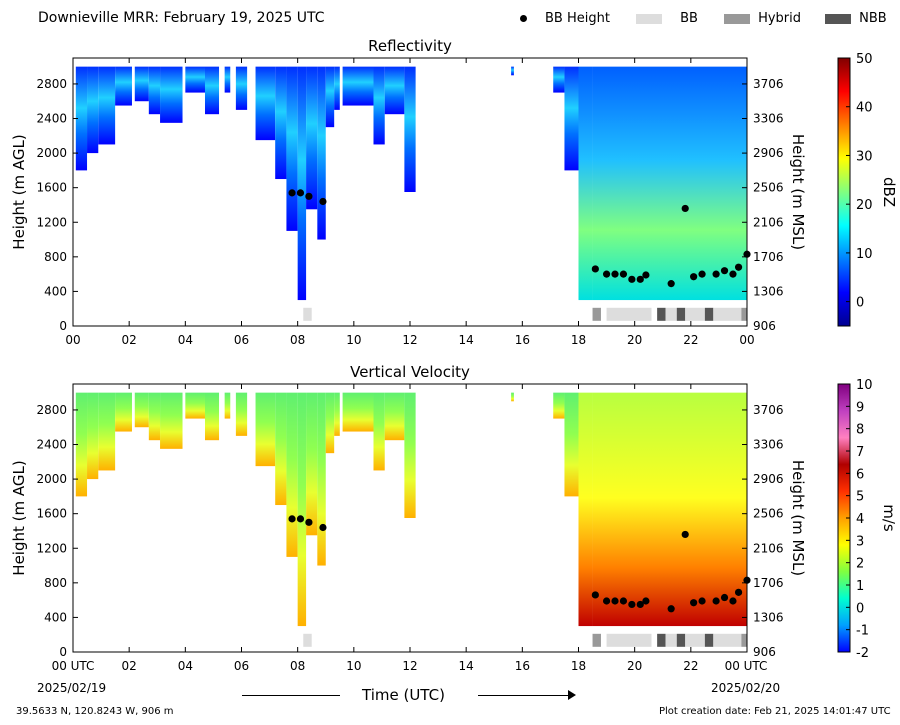  Describe the element at coordinates (51, 514) in the screenshot. I see `vel-y-tick-label-4: 1600` at that location.